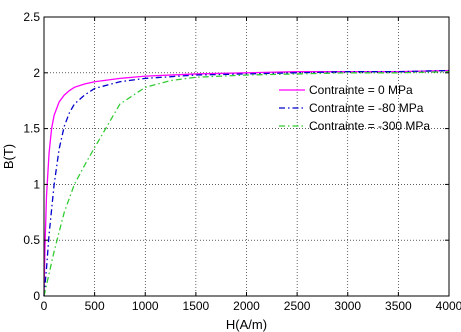 The height and width of the screenshot is (332, 461). Describe the element at coordinates (297, 306) in the screenshot. I see `x-tick-label: 2500` at that location.